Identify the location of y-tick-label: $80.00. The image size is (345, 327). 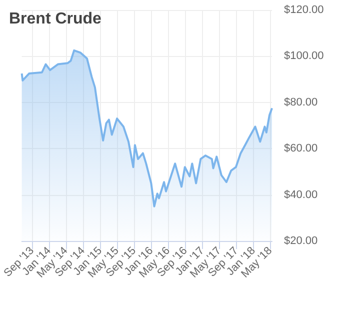
(301, 102).